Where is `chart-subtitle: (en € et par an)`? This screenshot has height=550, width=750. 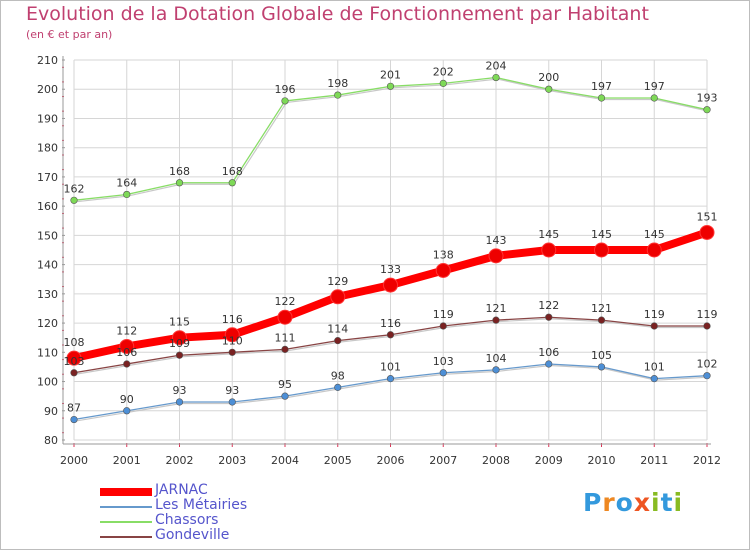 chart-subtitle: (en € et par an) is located at coordinates (69, 34).